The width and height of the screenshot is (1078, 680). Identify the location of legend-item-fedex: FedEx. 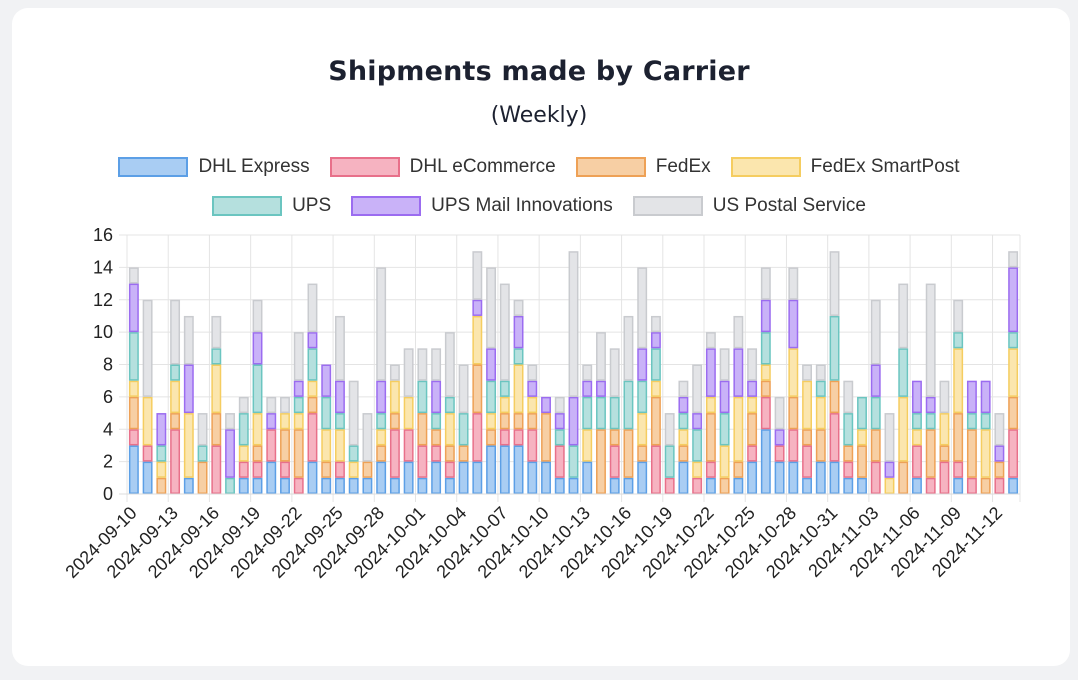
(643, 167).